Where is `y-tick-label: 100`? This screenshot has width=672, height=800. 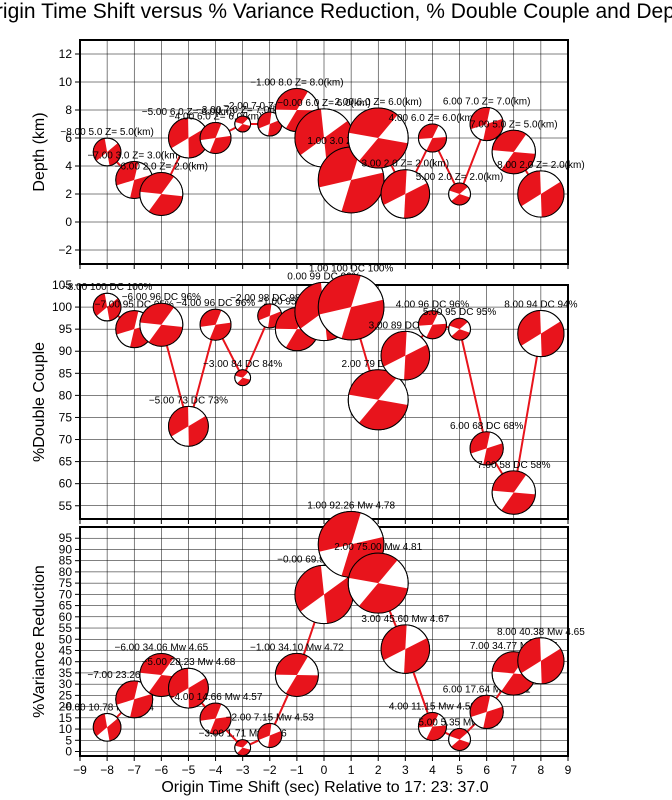 y-tick-label: 100 is located at coordinates (62, 307).